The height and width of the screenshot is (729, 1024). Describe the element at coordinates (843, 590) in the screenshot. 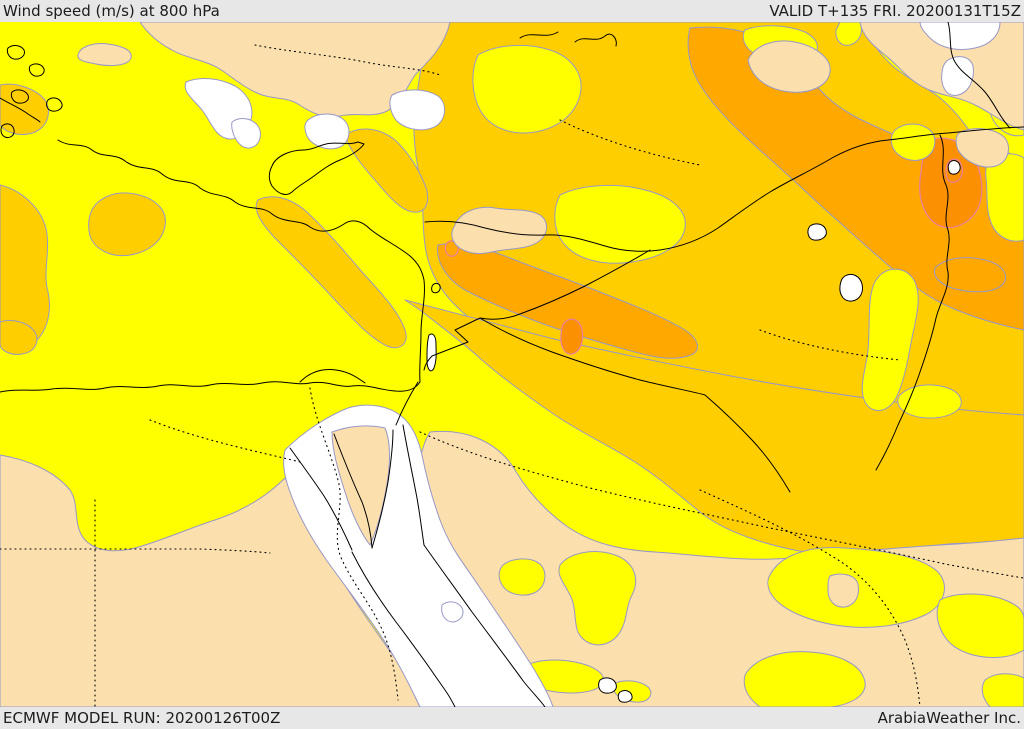

I see `cream-hole` at that location.